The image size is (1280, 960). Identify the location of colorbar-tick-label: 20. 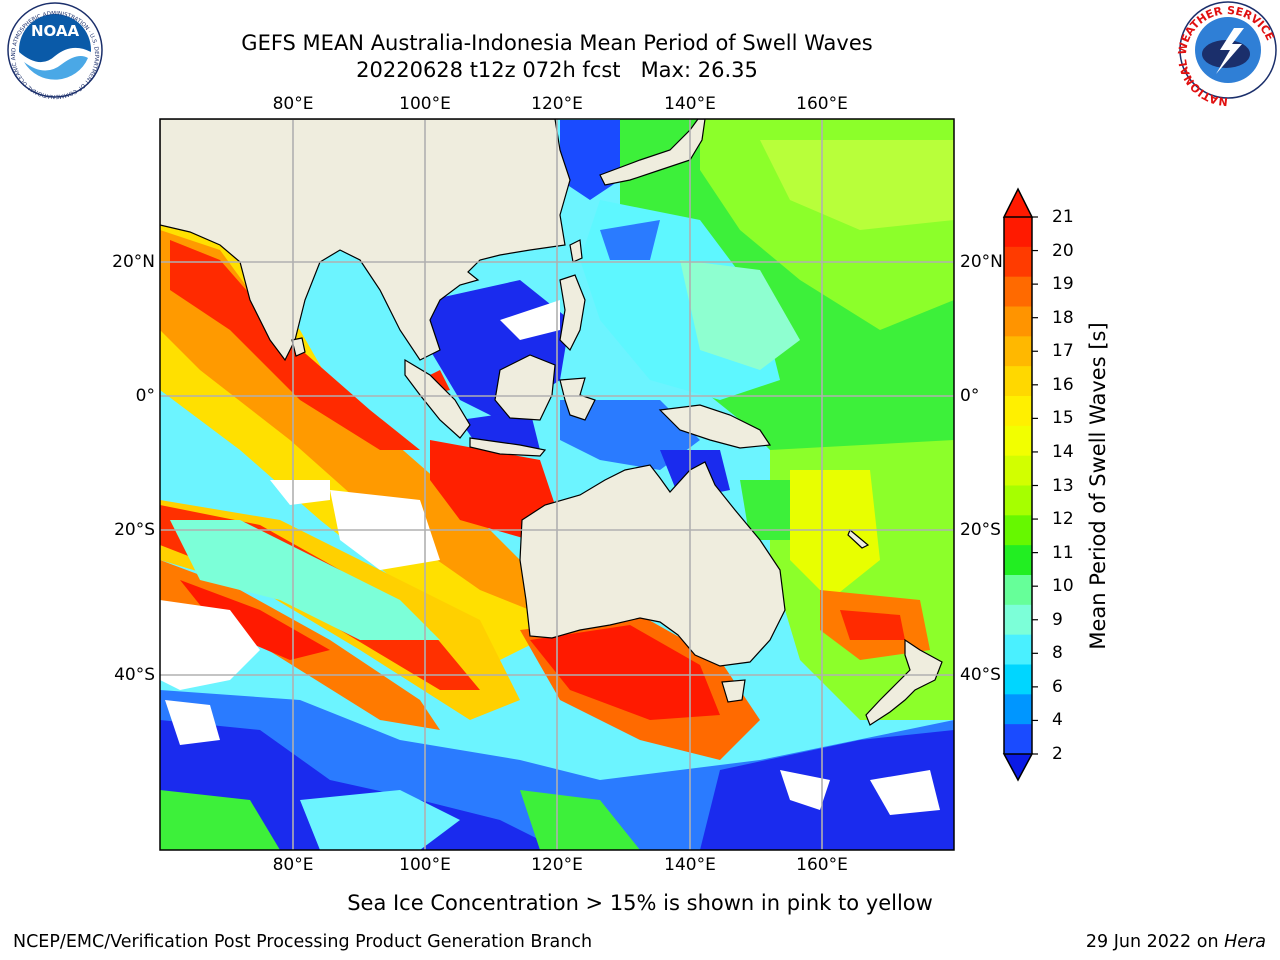
(1063, 250).